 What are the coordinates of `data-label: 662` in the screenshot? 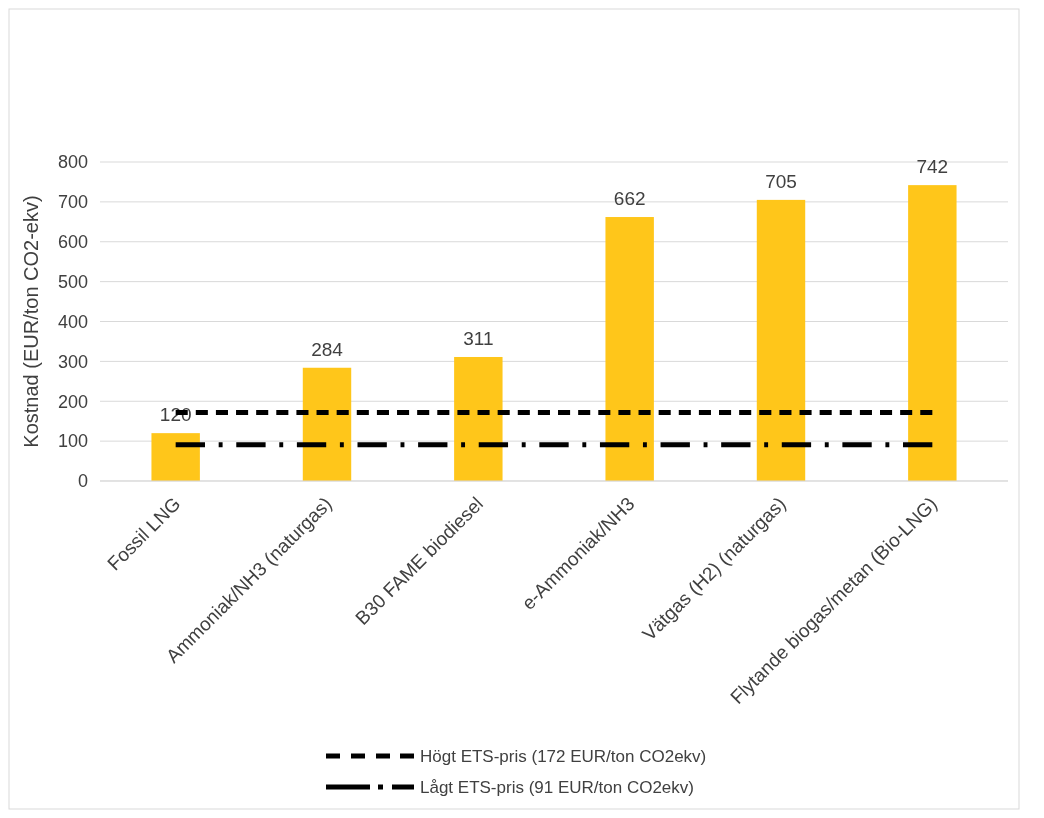 It's located at (629, 199).